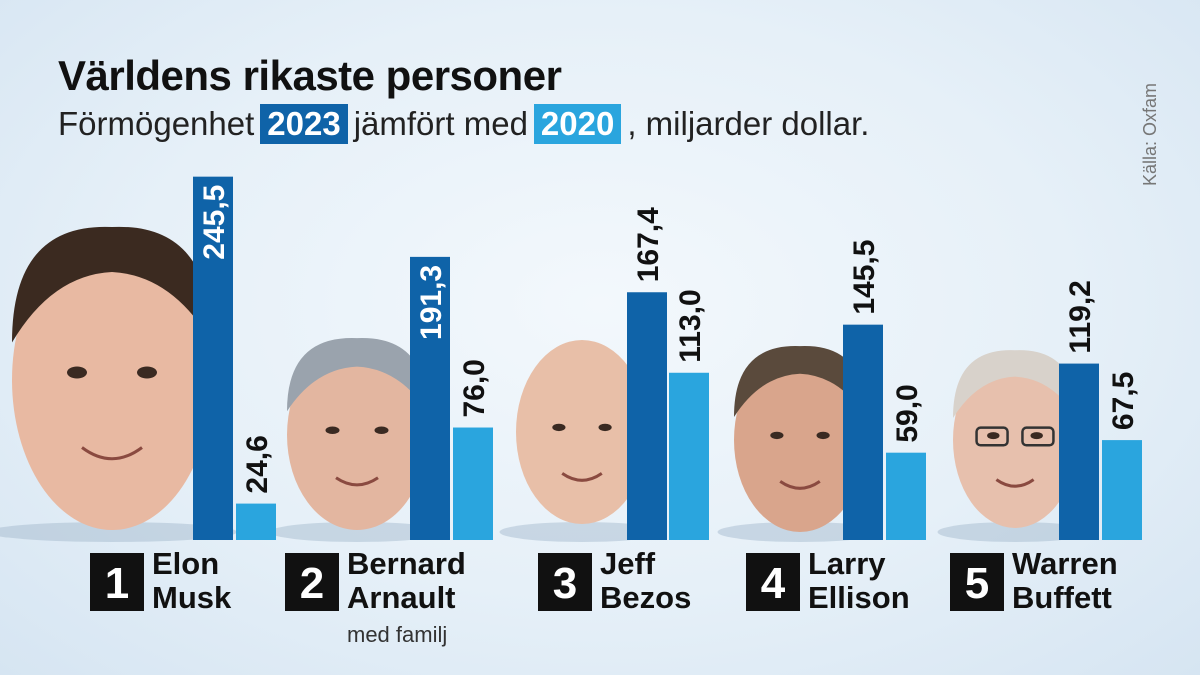 This screenshot has height=675, width=1200. I want to click on legend-2020-chip: 2020, so click(577, 124).